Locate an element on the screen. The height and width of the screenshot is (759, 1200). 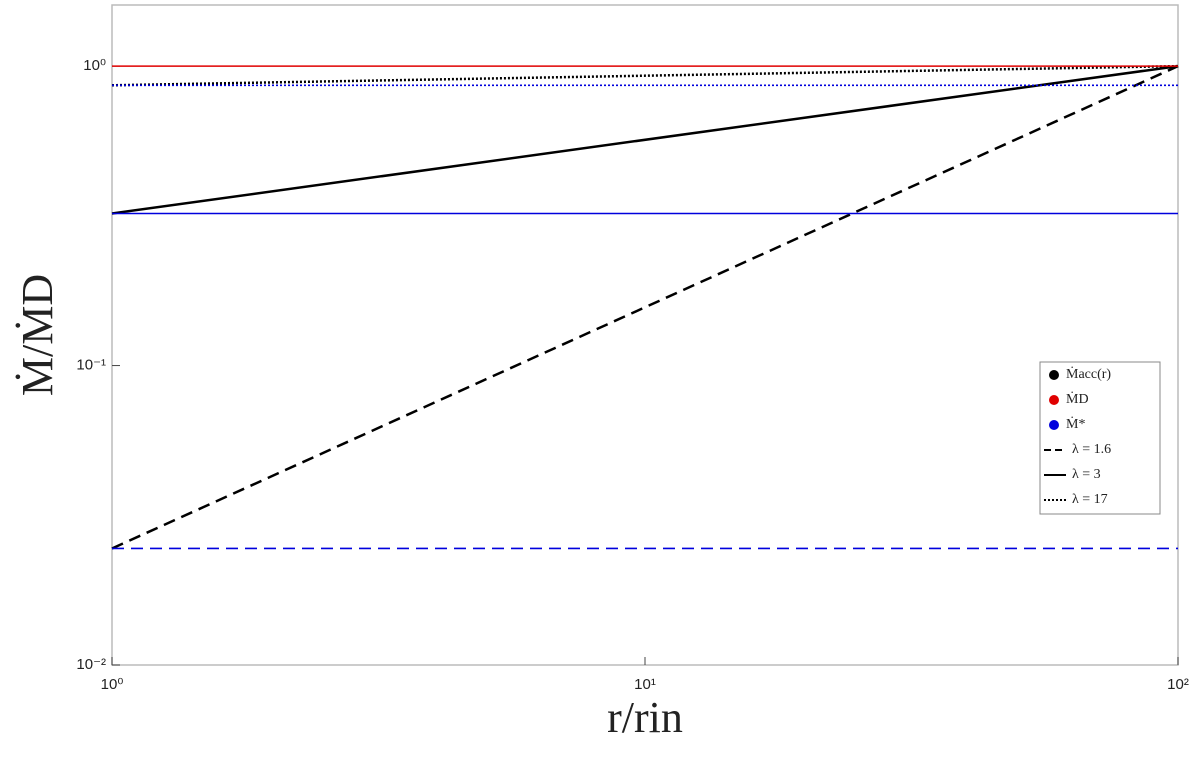
legend-label: λ = 3 is located at coordinates (1086, 474).